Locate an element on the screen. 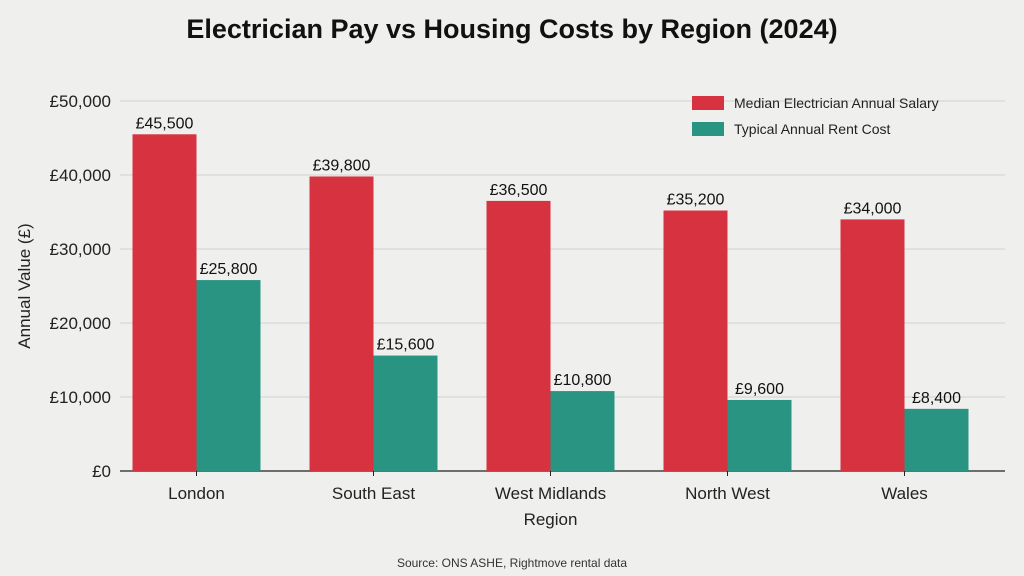  y-tick-label: £40,000 is located at coordinates (80, 175).